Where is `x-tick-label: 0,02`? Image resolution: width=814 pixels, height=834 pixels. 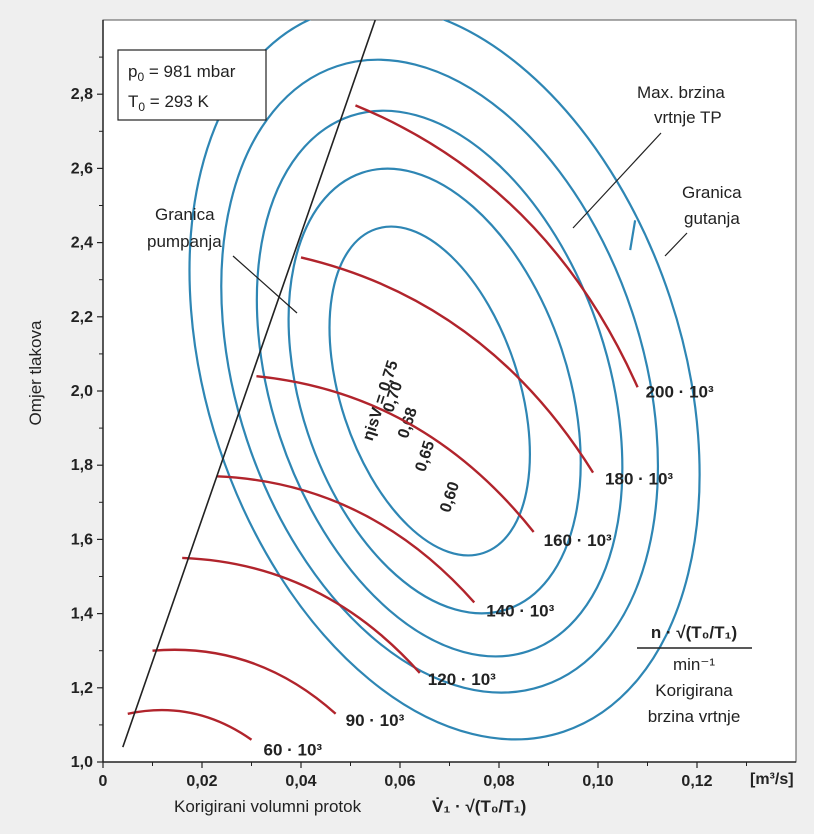
x-tick-label: 0,02 is located at coordinates (201, 781).